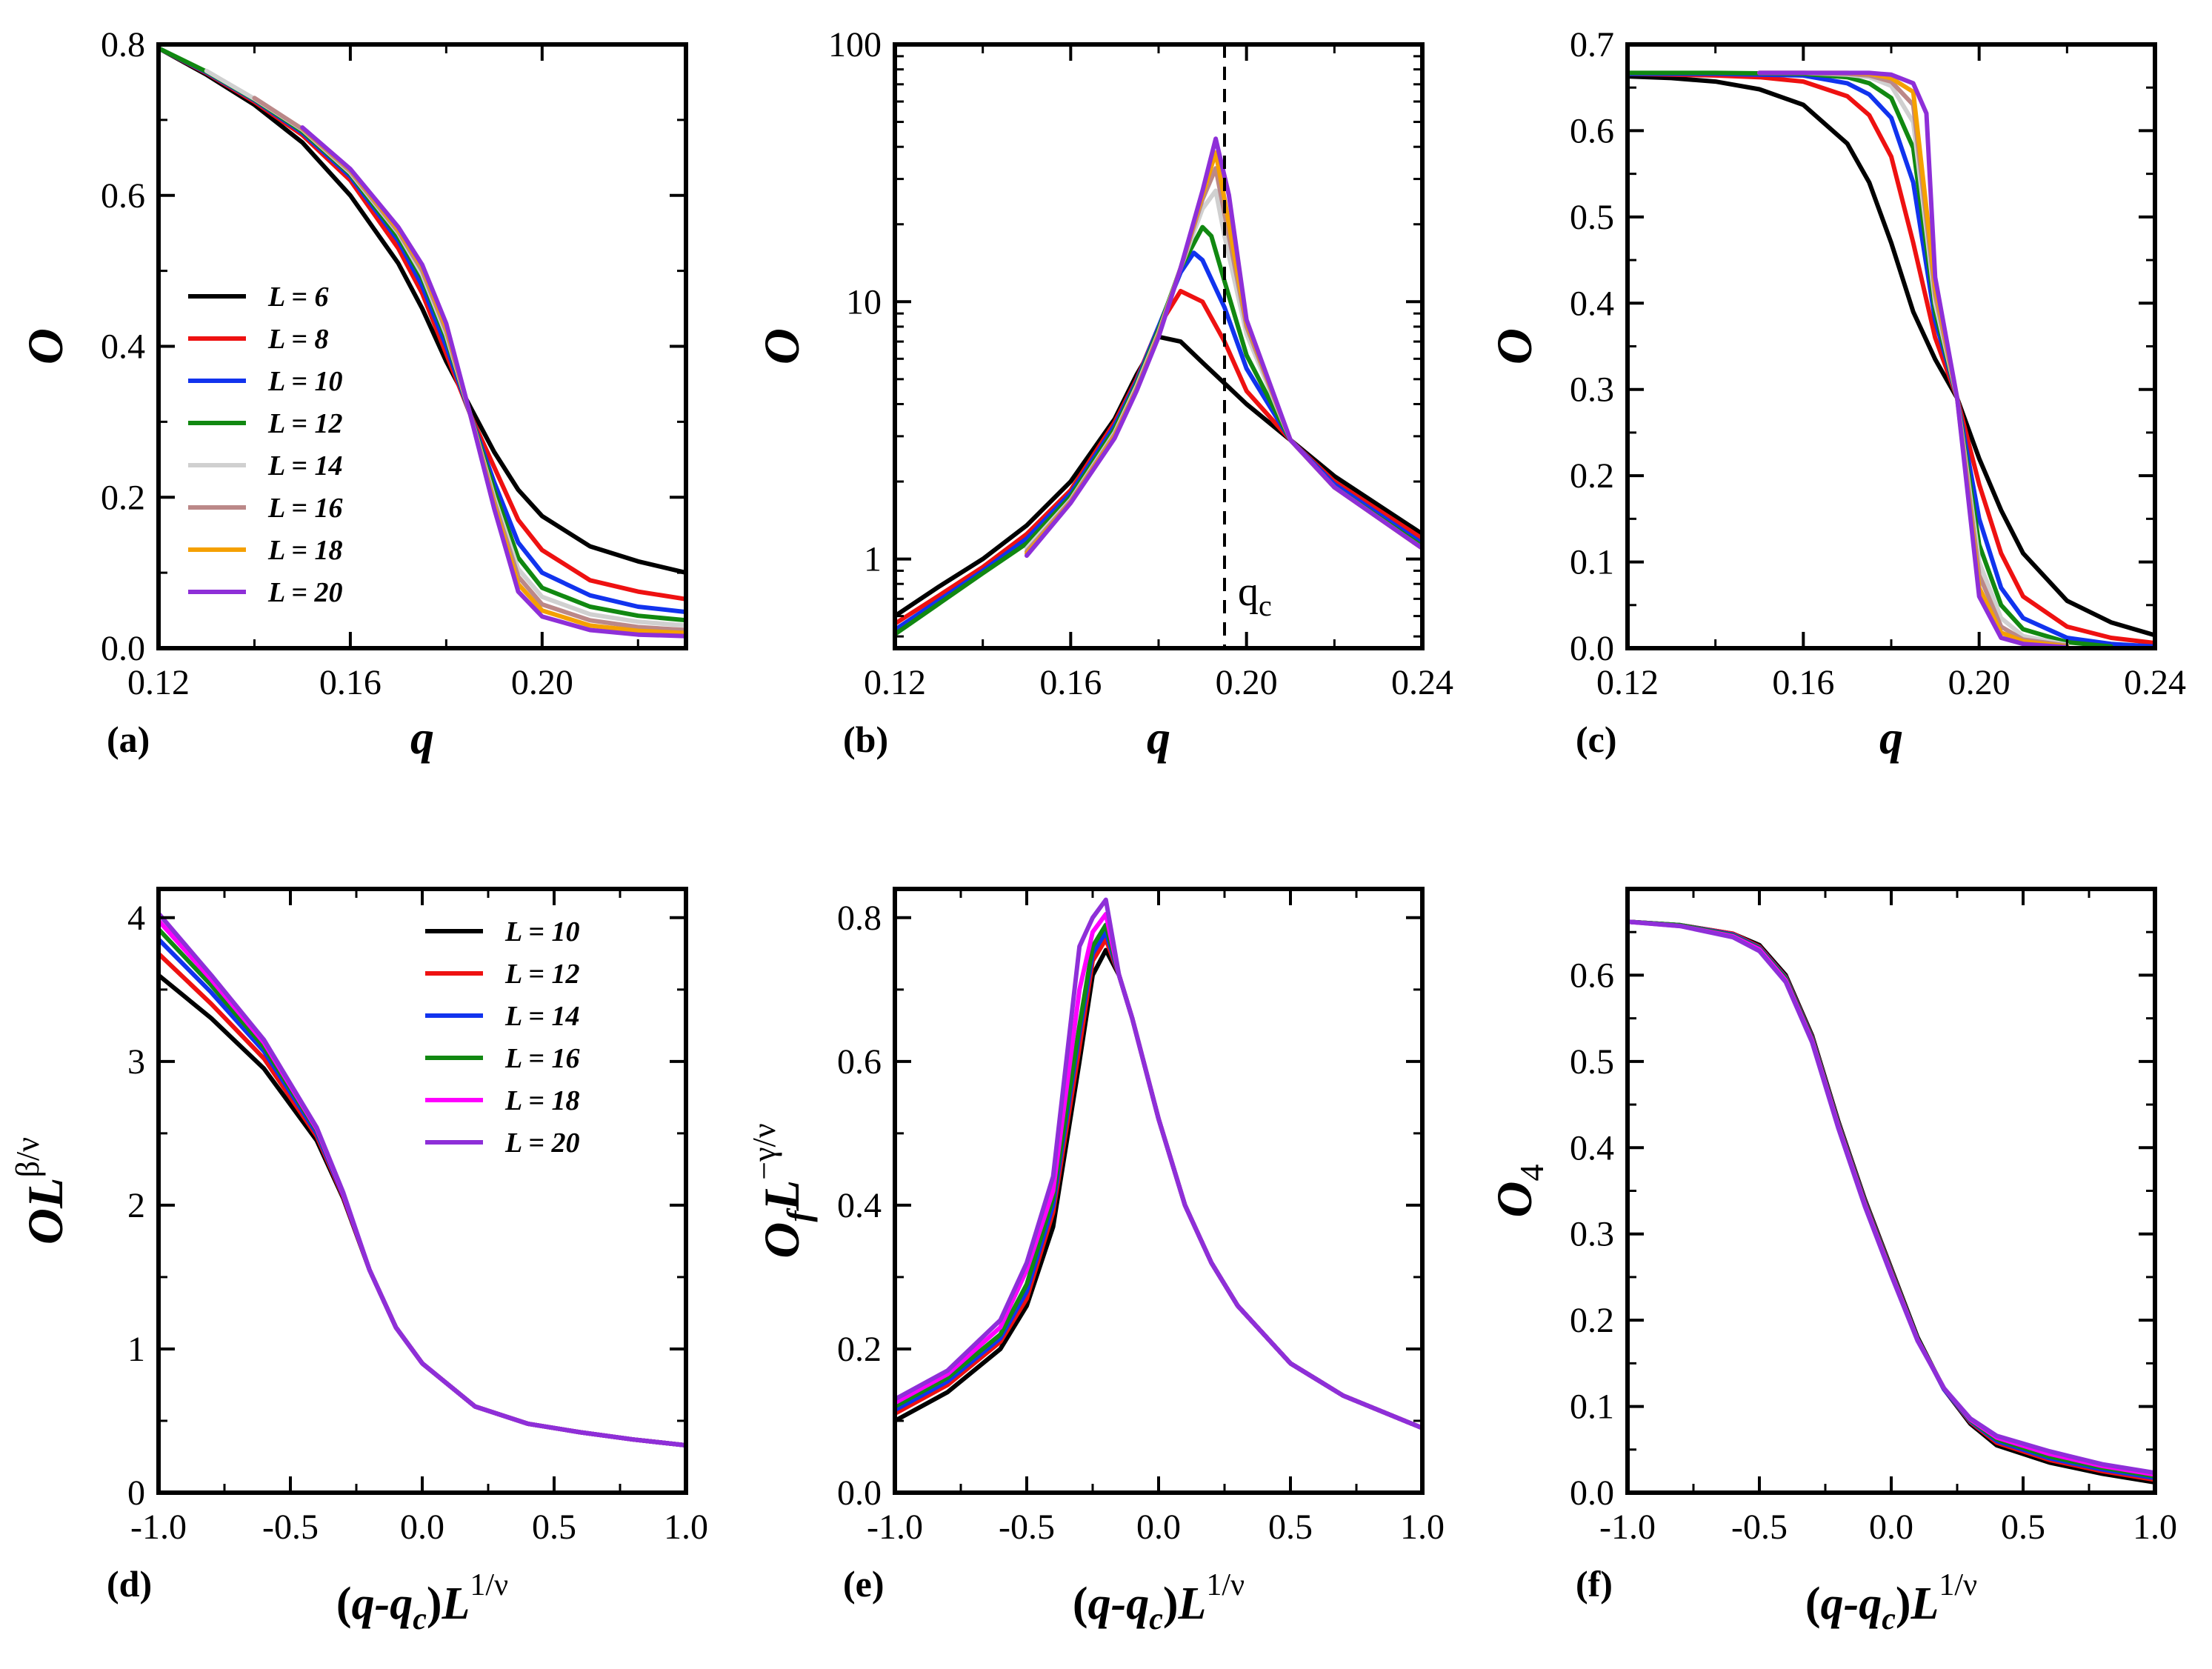 This screenshot has width=2212, height=1669. I want to click on x-axis: 0.12 0.16 0.20 0.24, so click(1891, 373).